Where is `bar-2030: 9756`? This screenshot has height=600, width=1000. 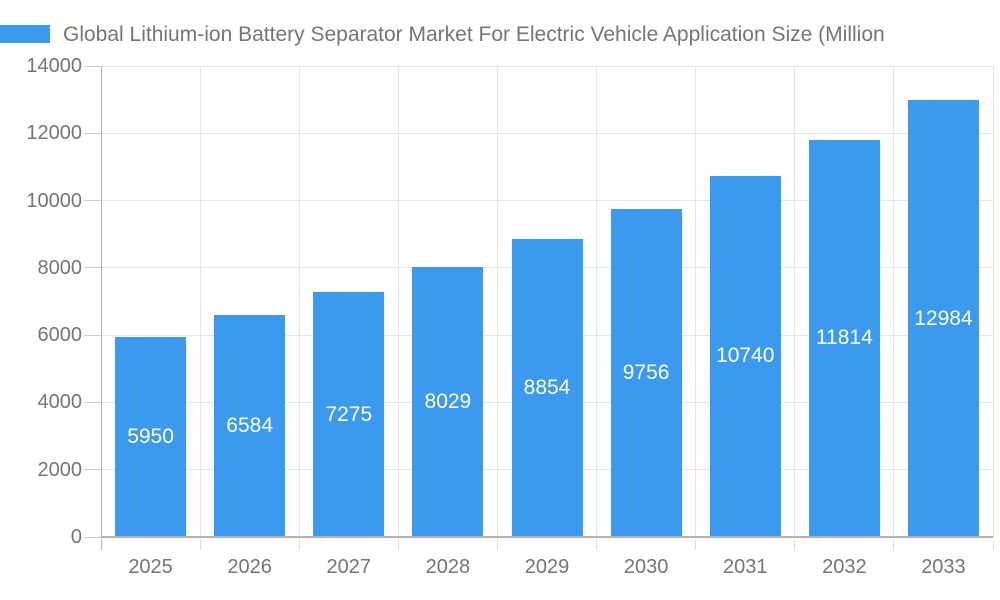 bar-2030: 9756 is located at coordinates (646, 372).